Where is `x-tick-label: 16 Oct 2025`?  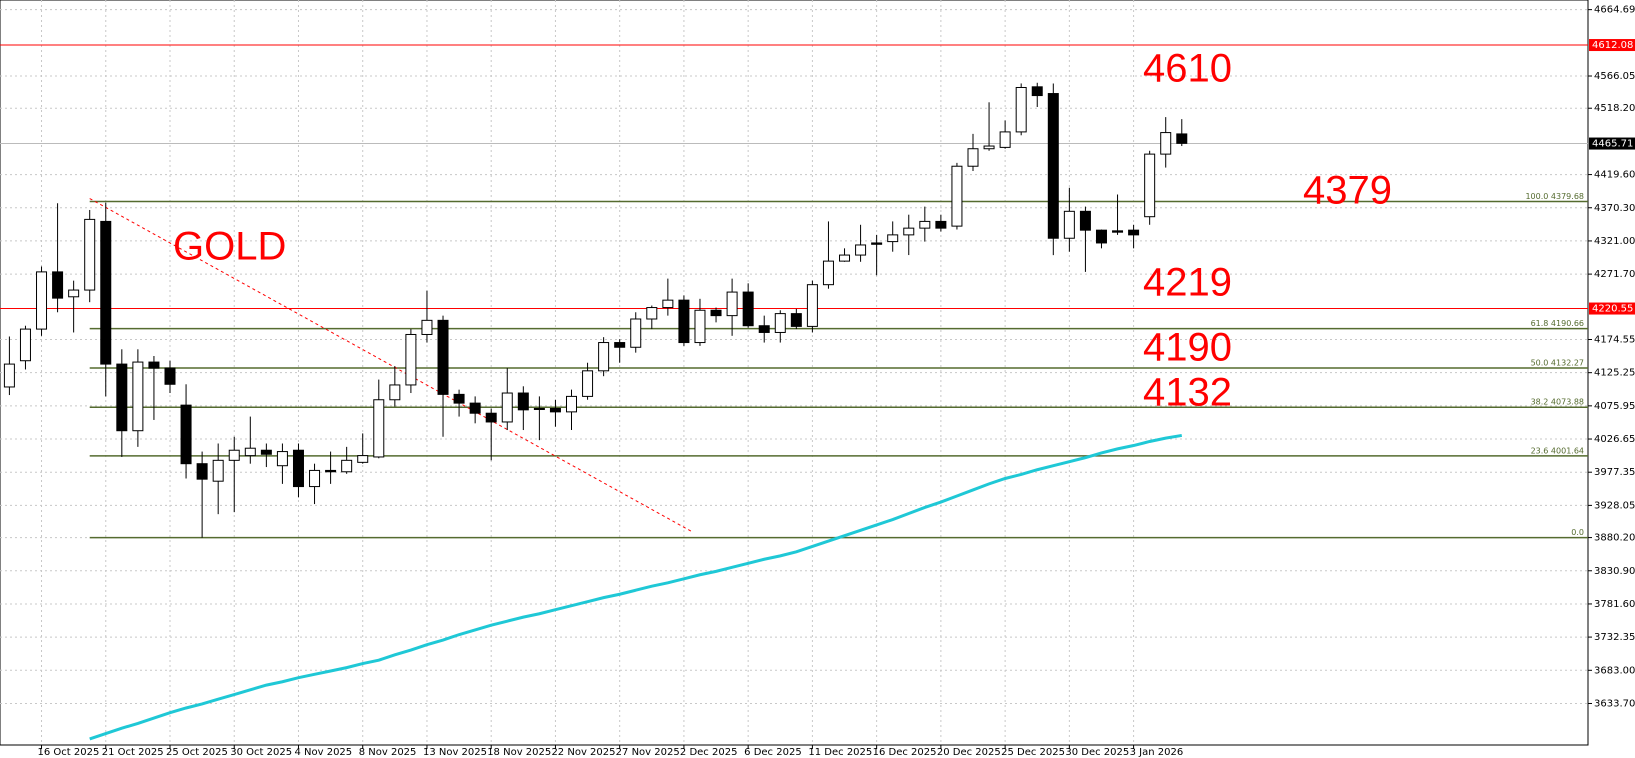
x-tick-label: 16 Oct 2025 is located at coordinates (69, 752).